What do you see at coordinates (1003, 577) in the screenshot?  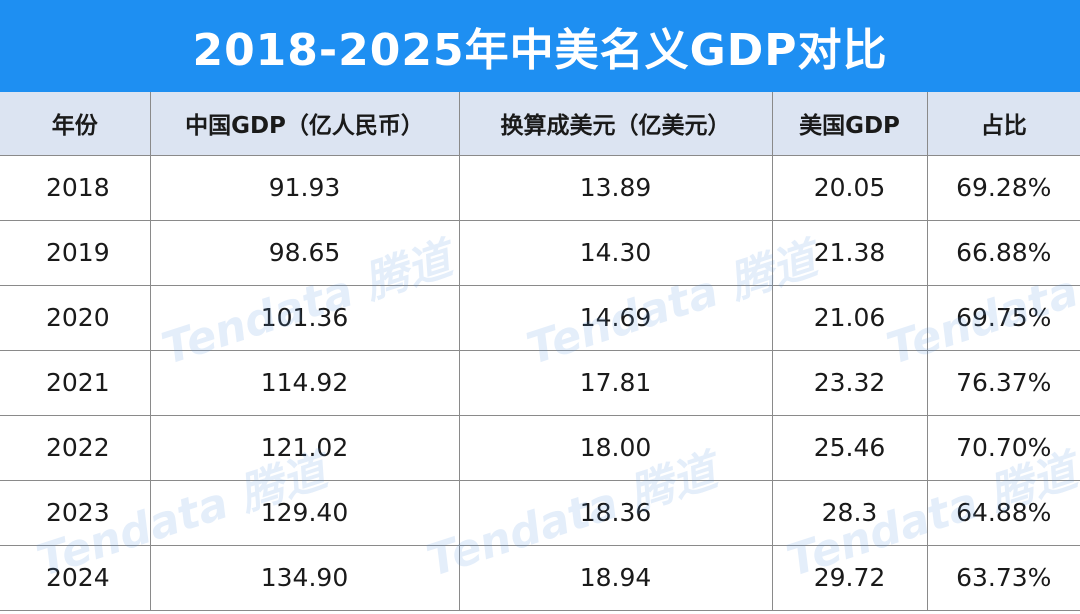 I see `cell-ratio: 63.73%` at bounding box center [1003, 577].